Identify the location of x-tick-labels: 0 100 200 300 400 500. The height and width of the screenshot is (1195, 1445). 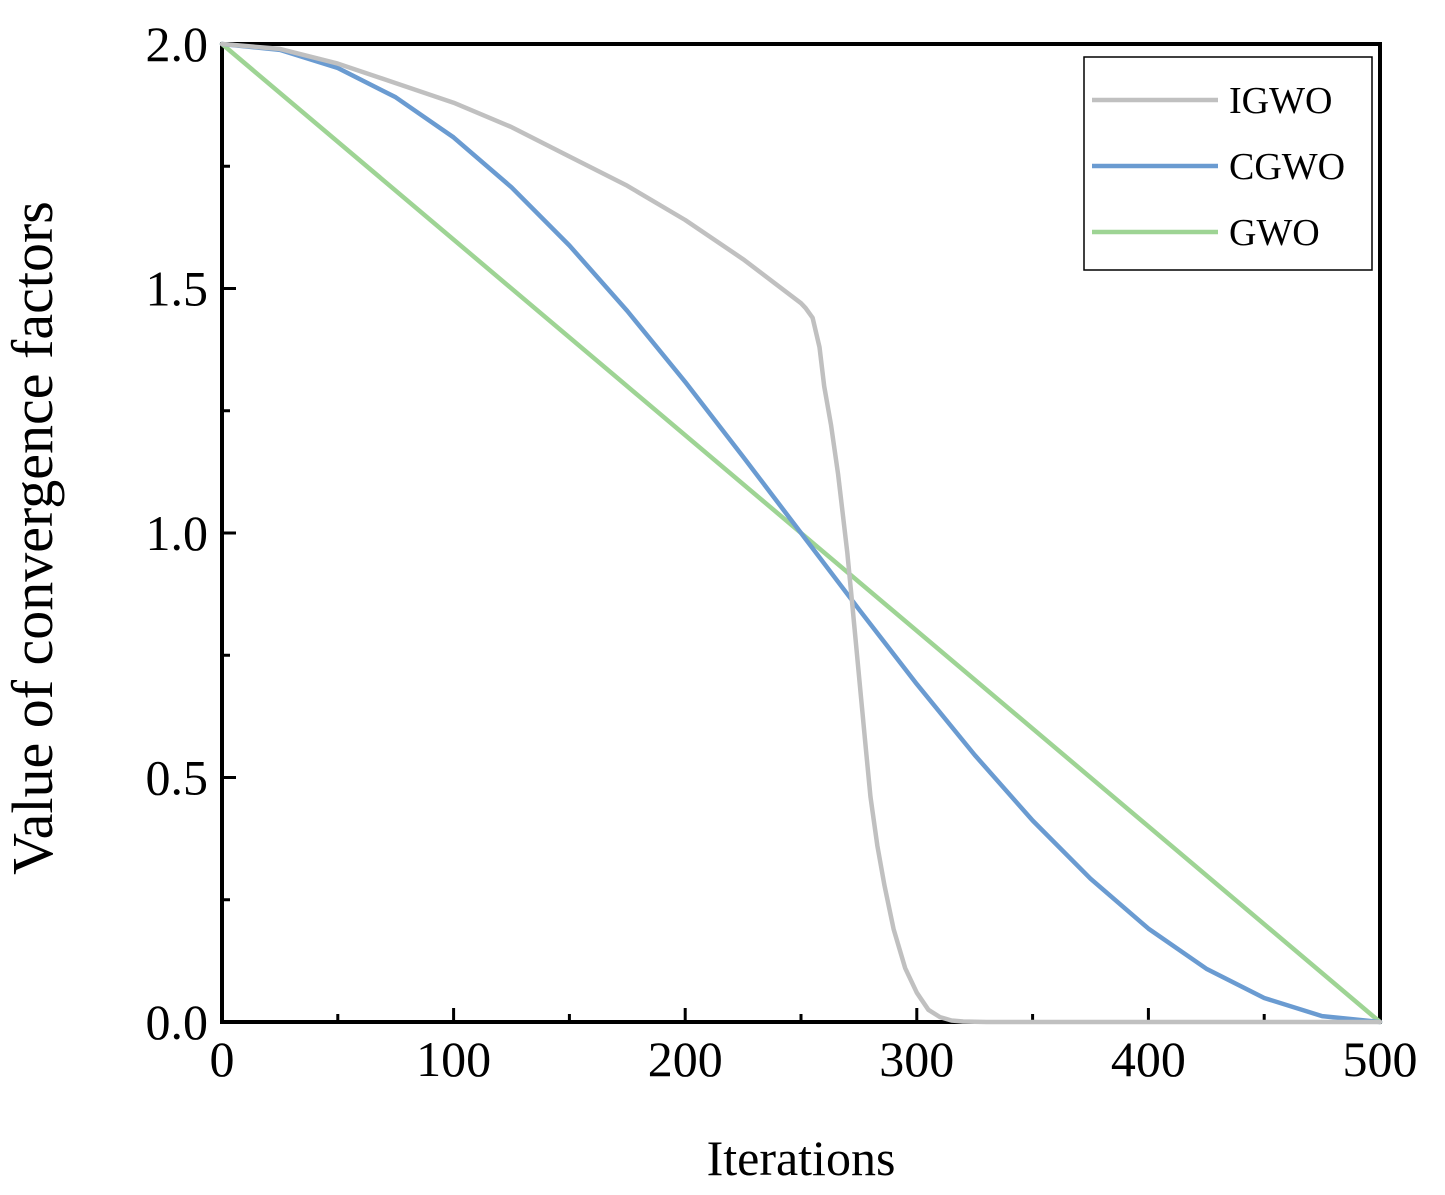
(814, 1059).